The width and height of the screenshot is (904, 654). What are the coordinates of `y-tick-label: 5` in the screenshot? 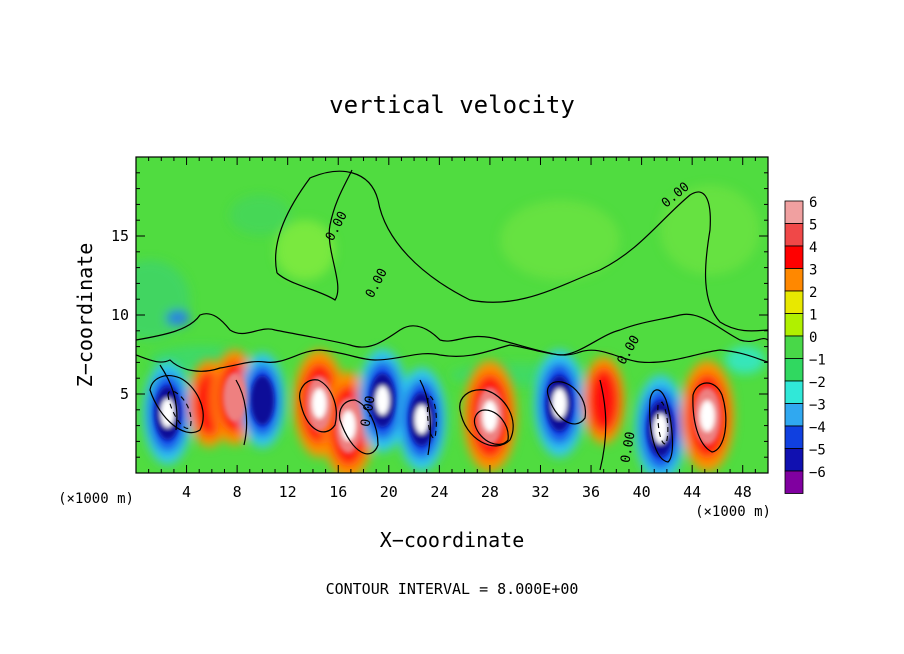 It's located at (124, 394).